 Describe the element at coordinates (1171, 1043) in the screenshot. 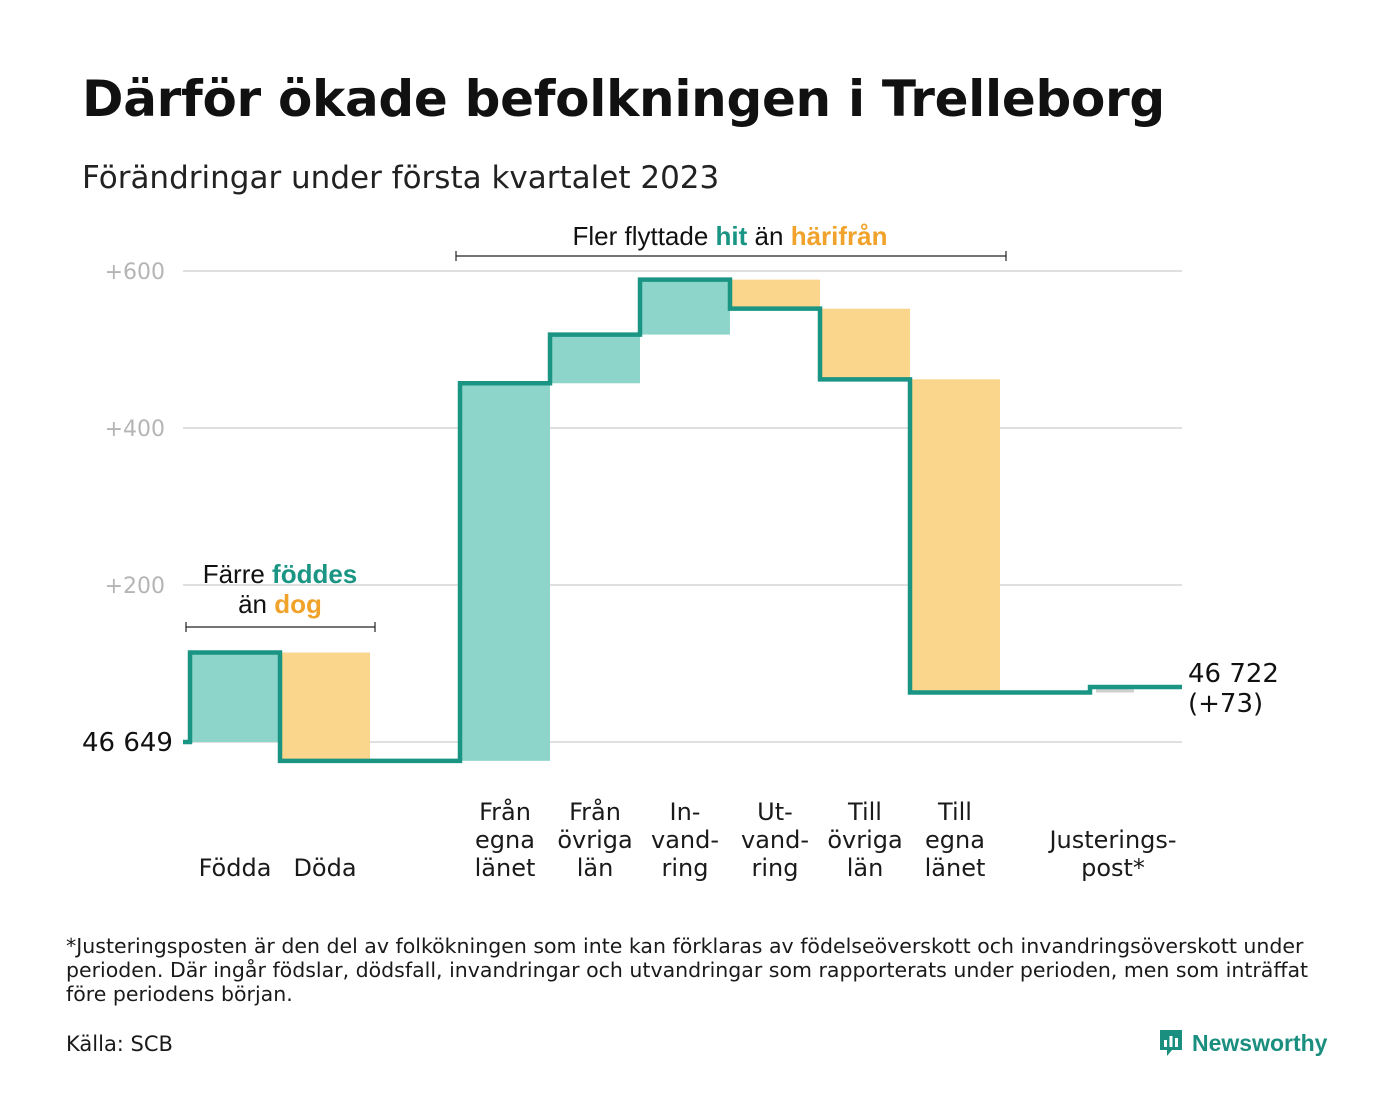

I see `newsworthy-logo-icon` at that location.